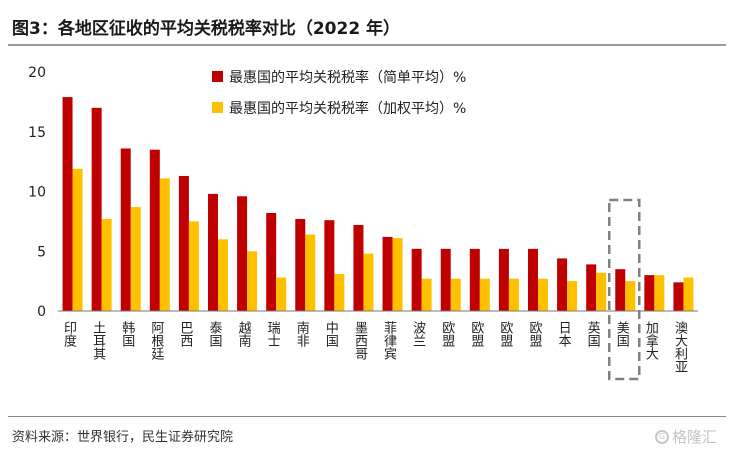 The image size is (731, 455). I want to click on x-category-label: 澳大利亚, so click(680, 346).